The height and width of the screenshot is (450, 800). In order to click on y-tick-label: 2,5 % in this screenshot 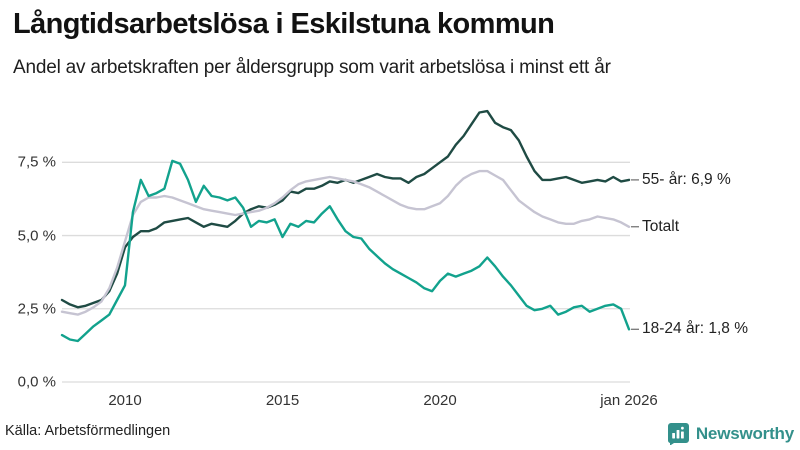, I will do `click(36, 309)`.